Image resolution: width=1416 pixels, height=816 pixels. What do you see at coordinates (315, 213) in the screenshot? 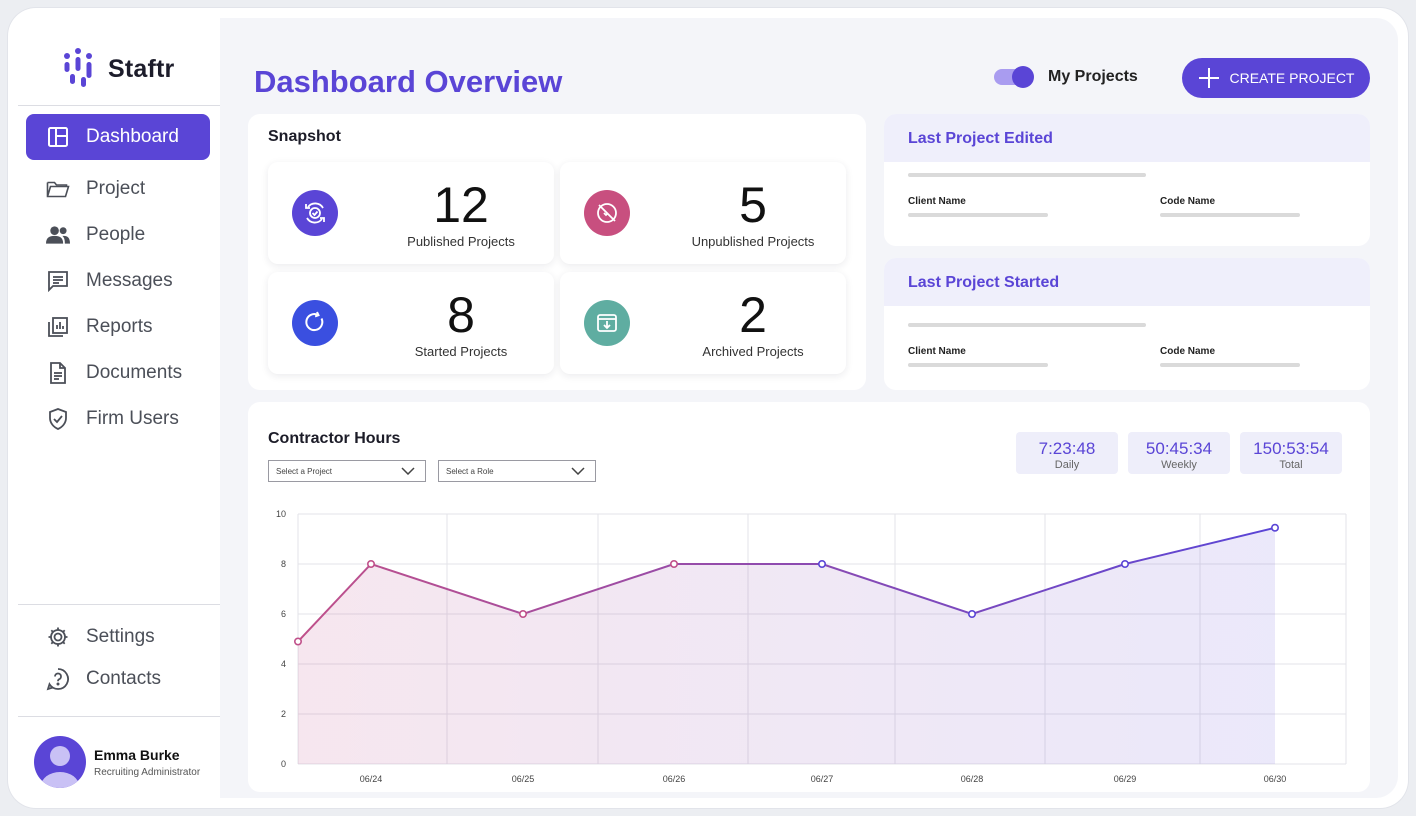
I see `published-icon` at bounding box center [315, 213].